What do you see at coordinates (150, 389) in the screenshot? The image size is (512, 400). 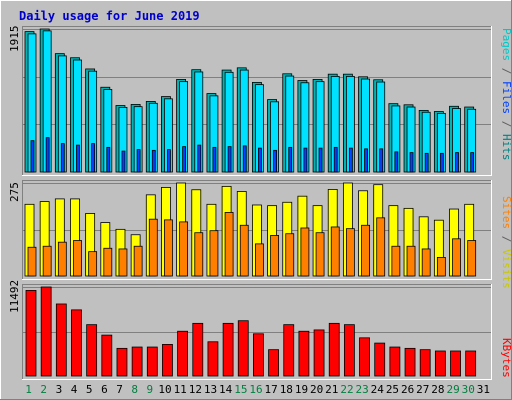 I see `day-label-9: 9` at bounding box center [150, 389].